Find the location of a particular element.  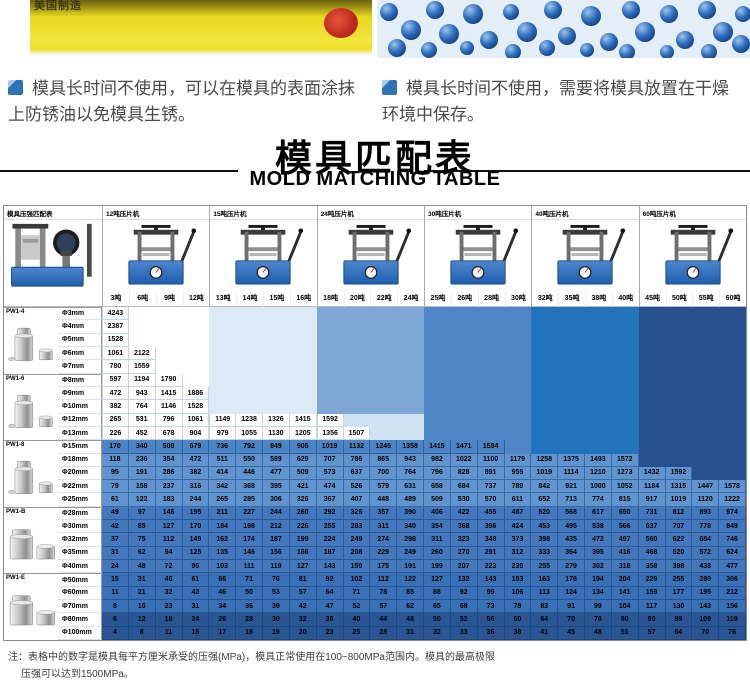

pressure-cell: 298 is located at coordinates (410, 540).